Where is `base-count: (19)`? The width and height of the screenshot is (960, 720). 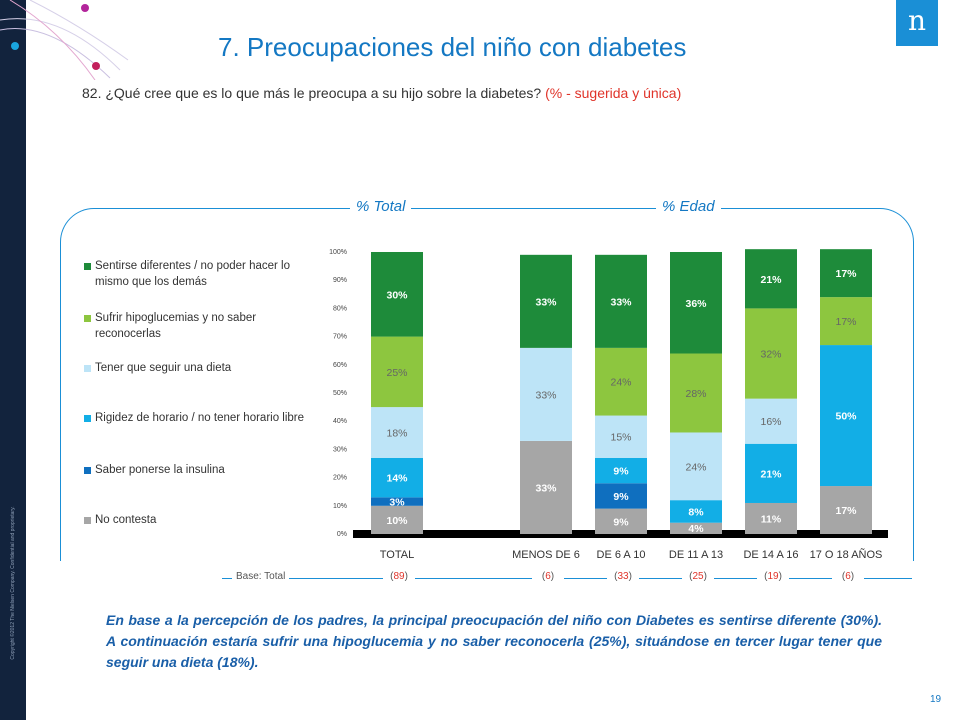
base-count: (19) is located at coordinates (773, 576).